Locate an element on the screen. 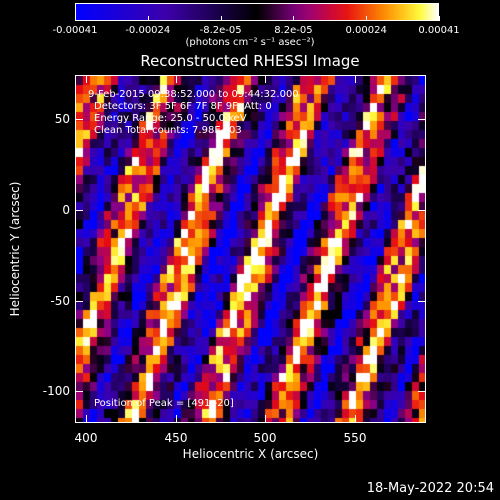  colorbar-tick-label: -0.00041 is located at coordinates (75, 30).